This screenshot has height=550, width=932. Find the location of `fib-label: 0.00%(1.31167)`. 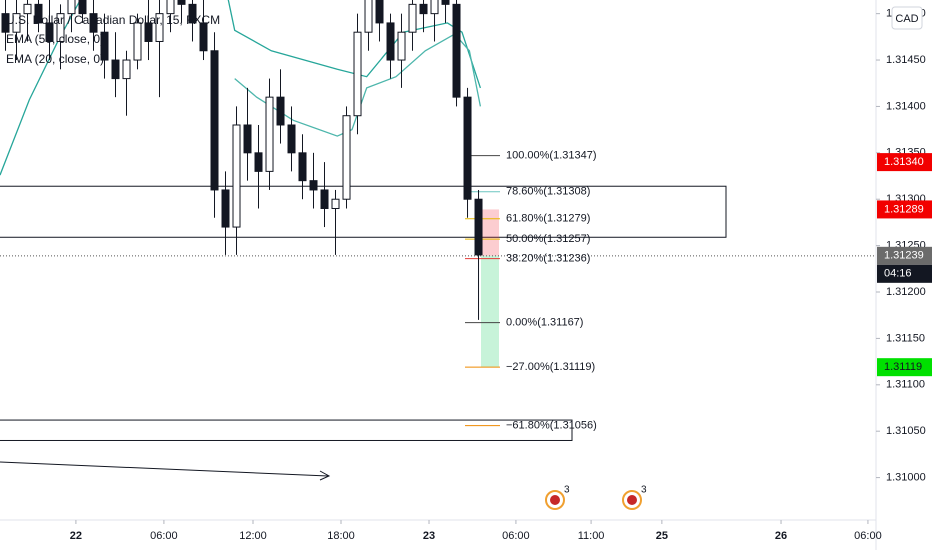

fib-label: 0.00%(1.31167) is located at coordinates (544, 323).